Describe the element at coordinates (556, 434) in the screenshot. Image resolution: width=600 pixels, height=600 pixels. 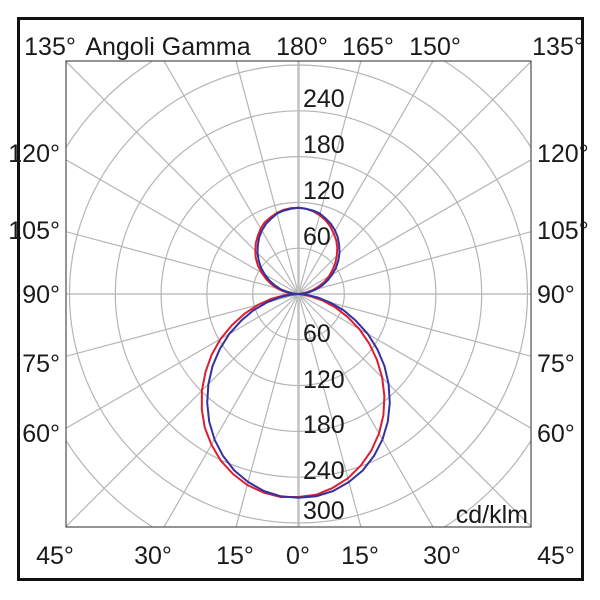
I see `gamma-label-right: 60°` at that location.